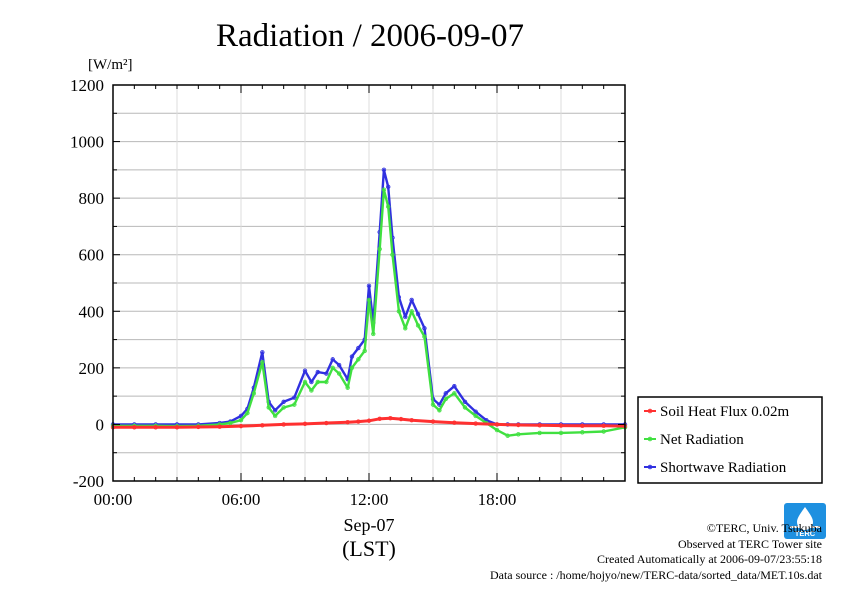 The image size is (842, 595). I want to click on copyright-text: ©TERC, Univ. Tsukuba, so click(764, 528).